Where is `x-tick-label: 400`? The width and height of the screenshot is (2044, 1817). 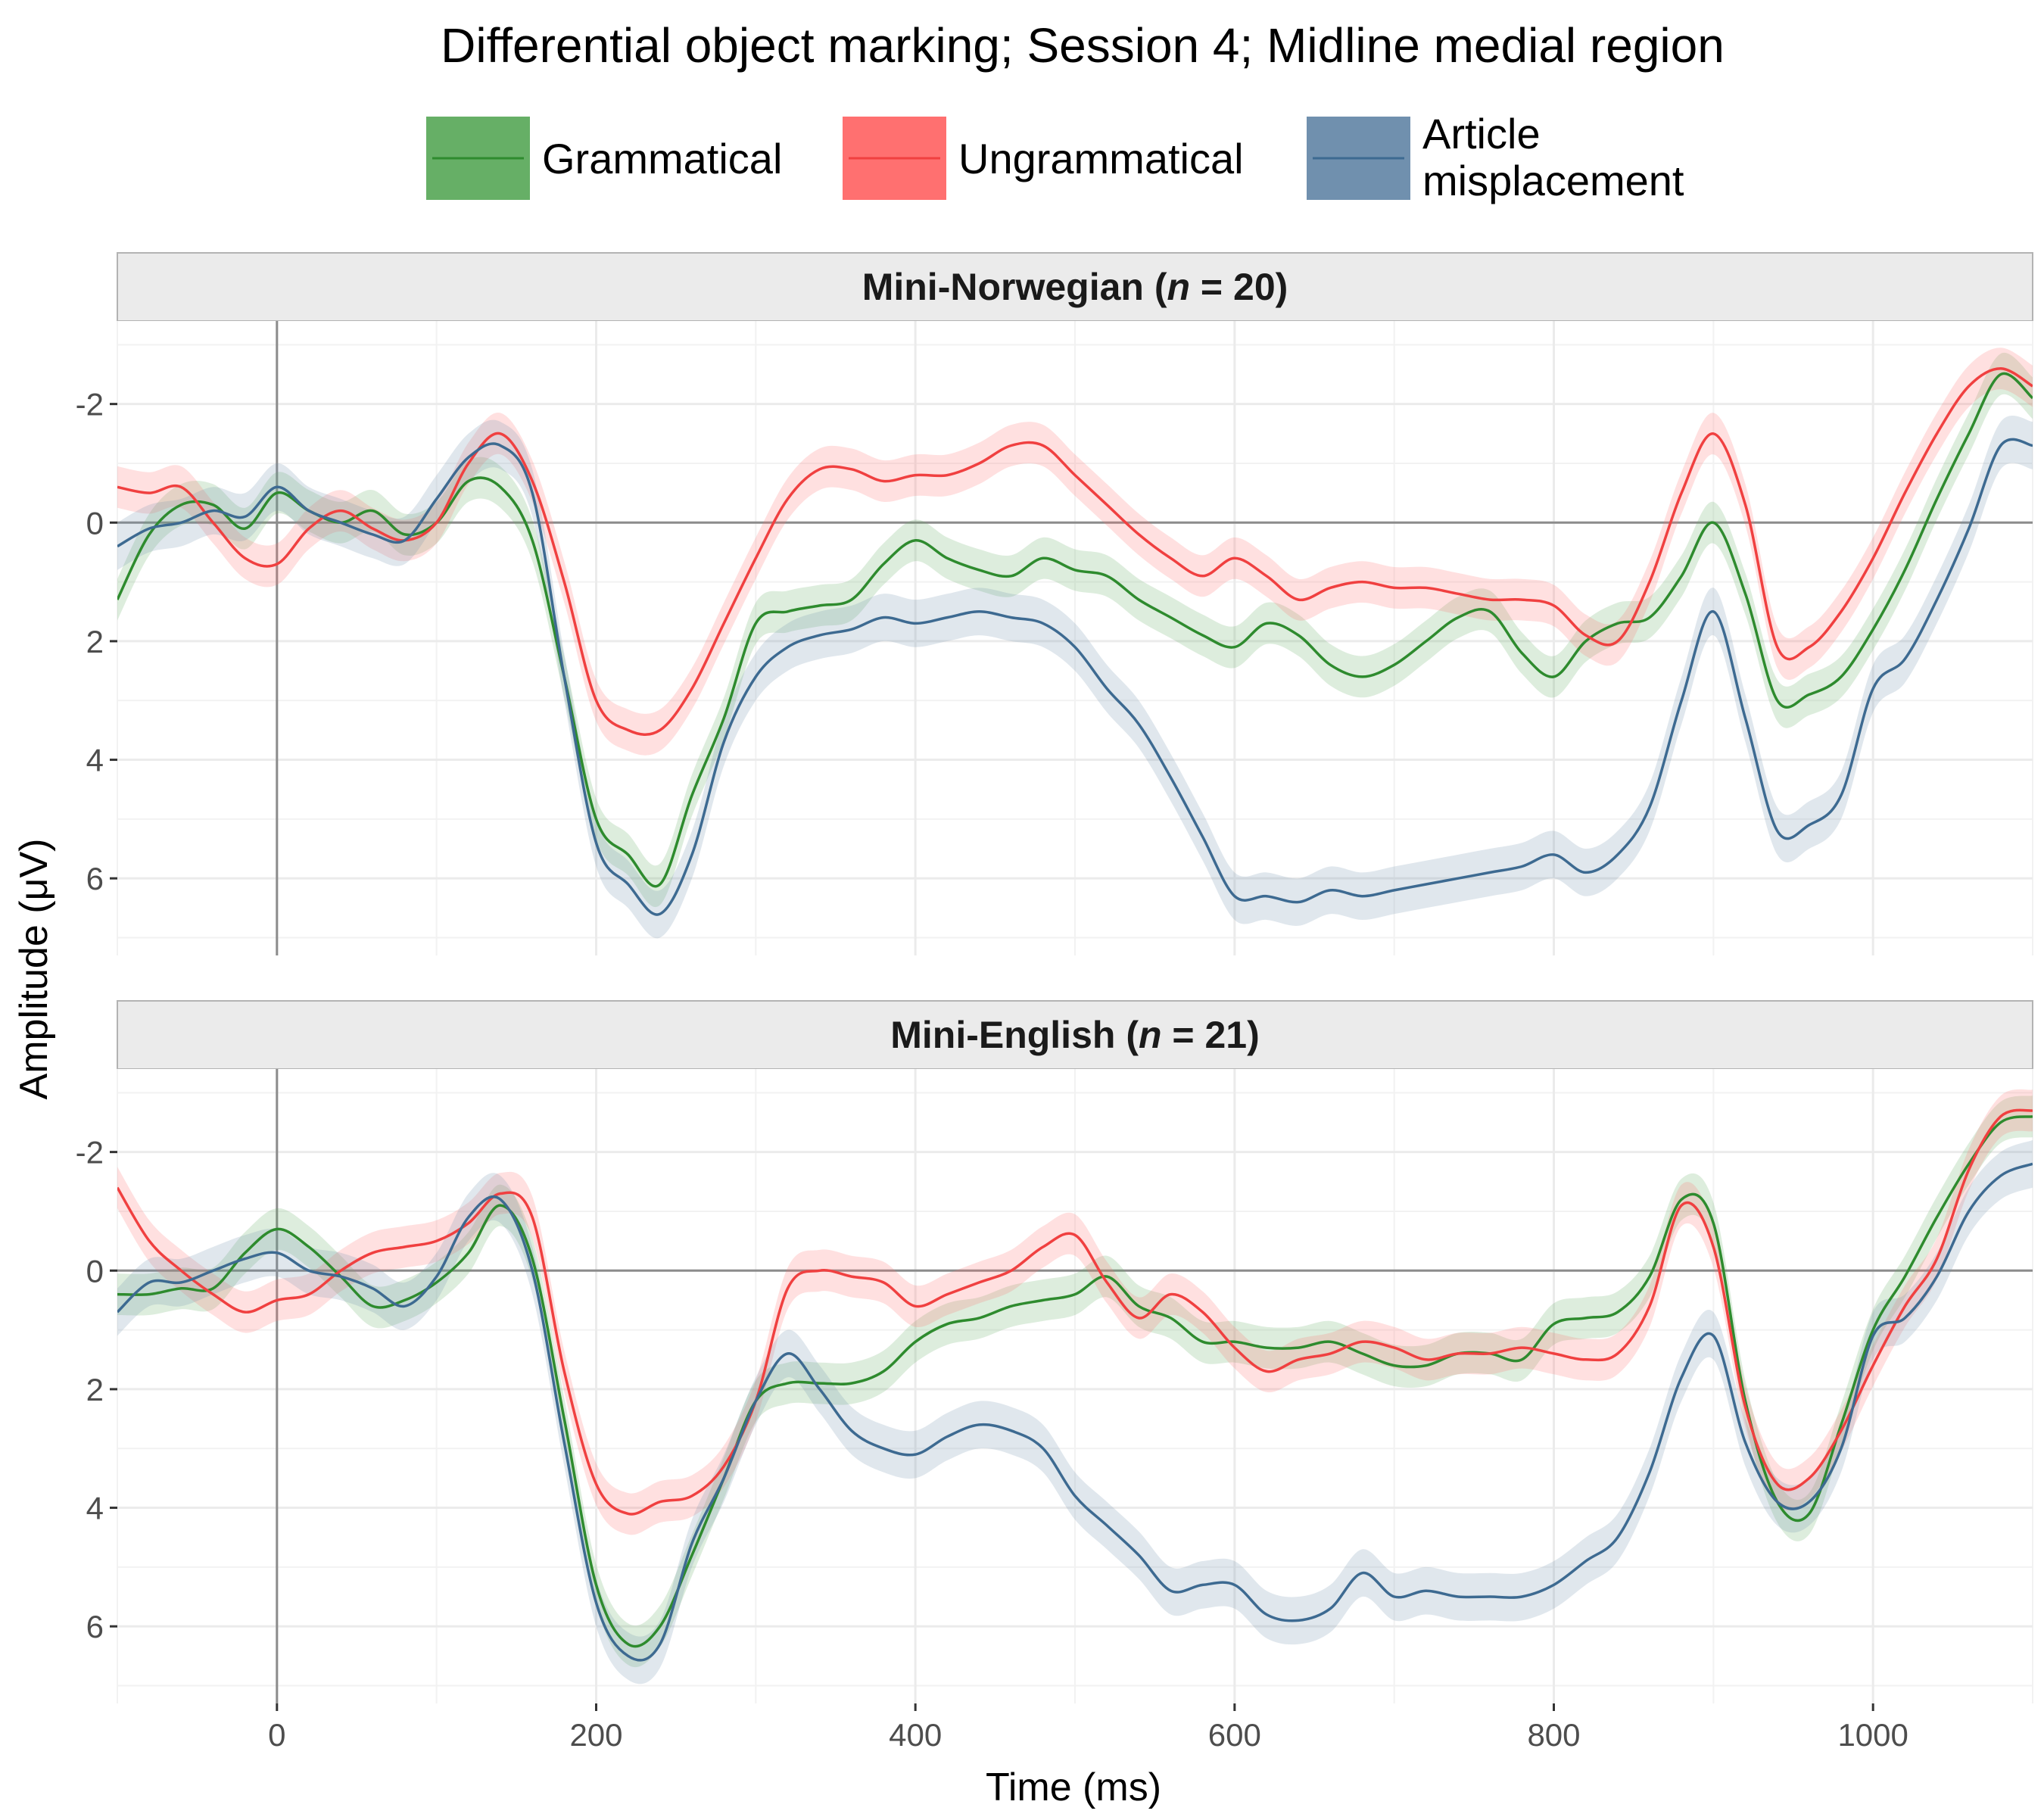
x-tick-label: 400 is located at coordinates (915, 1735).